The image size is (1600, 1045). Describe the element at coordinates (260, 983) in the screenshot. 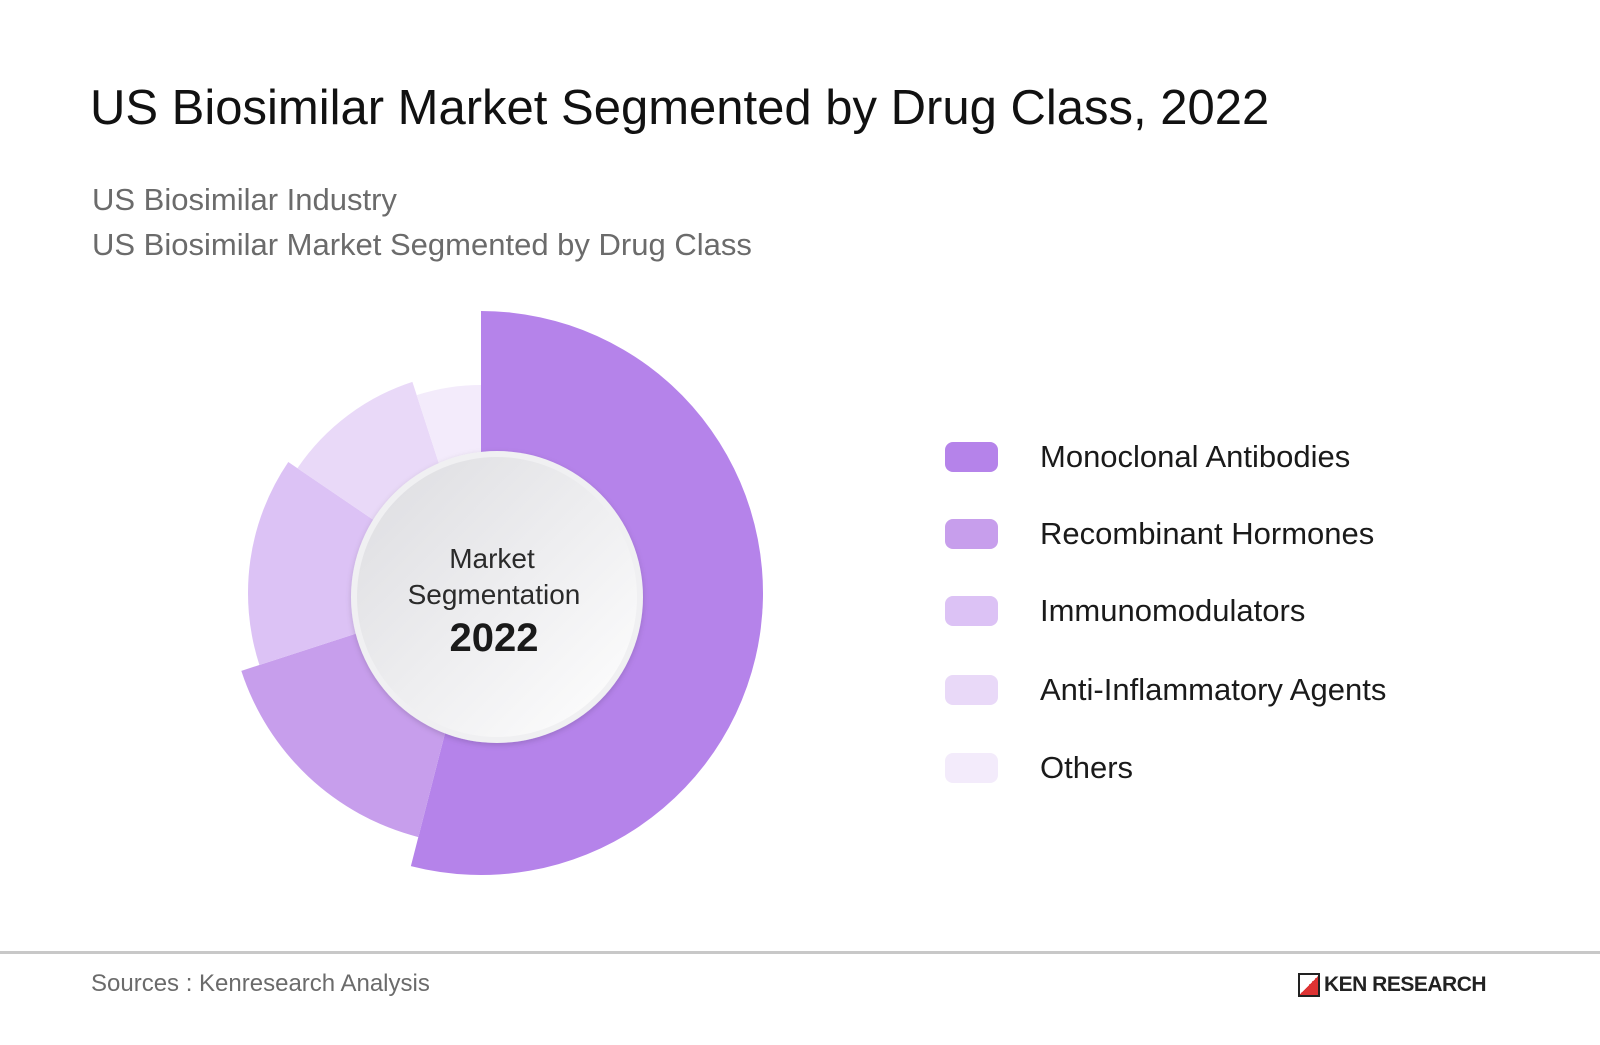

I see `source-note: Sources : Kenresearch Analysis` at that location.